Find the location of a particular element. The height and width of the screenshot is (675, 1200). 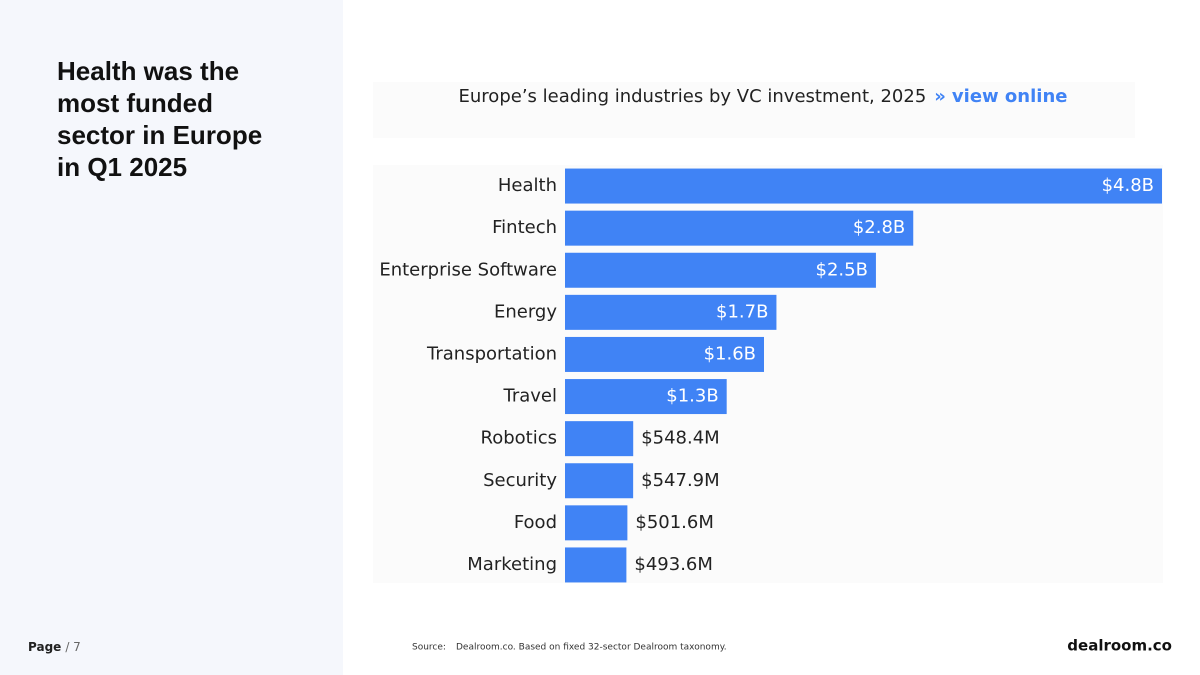

value-label: $1.6B is located at coordinates (730, 353).